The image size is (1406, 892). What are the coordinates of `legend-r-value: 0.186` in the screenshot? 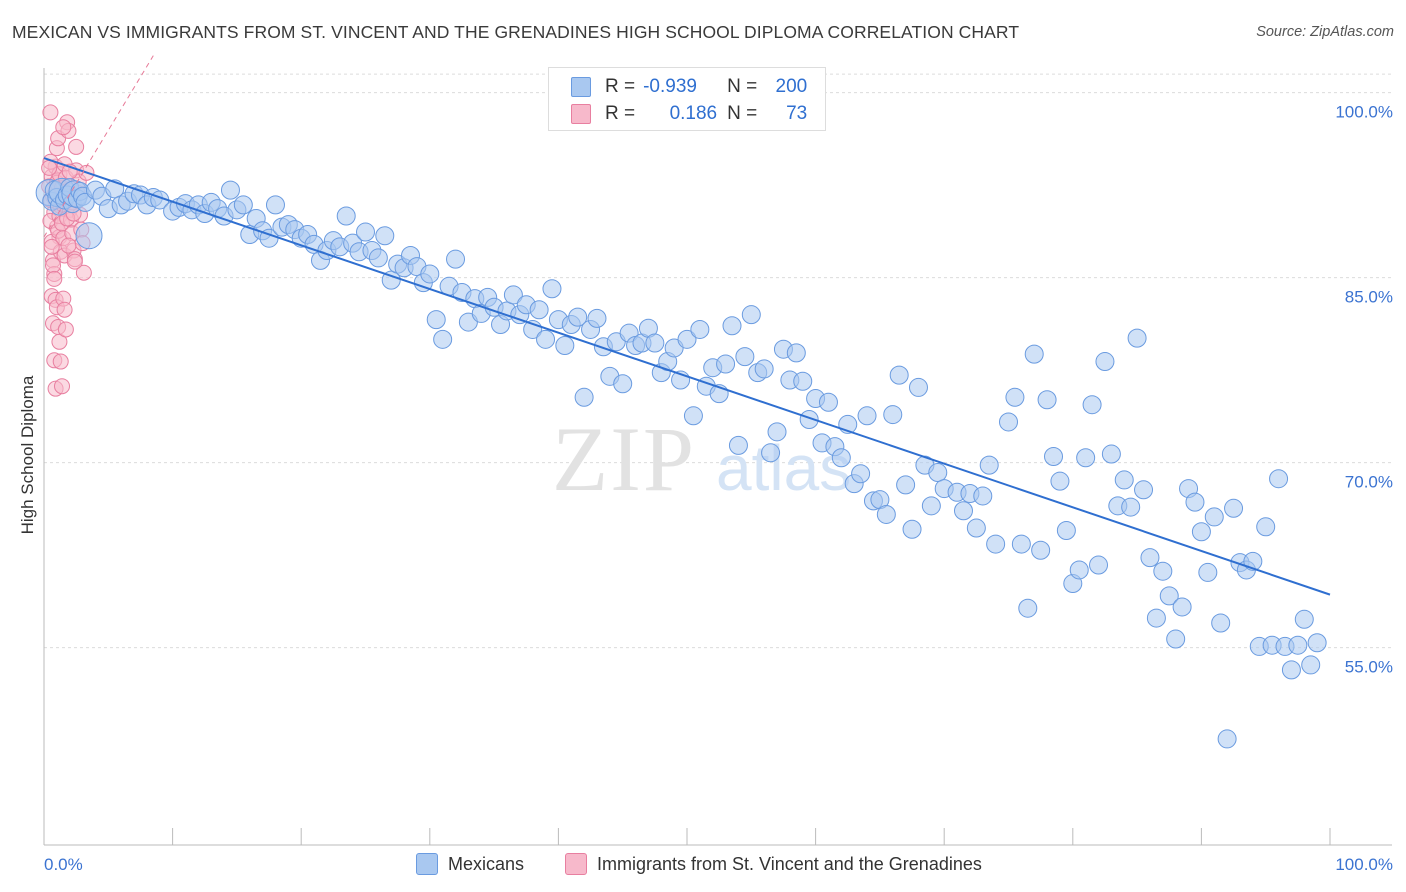 It's located at (693, 113).